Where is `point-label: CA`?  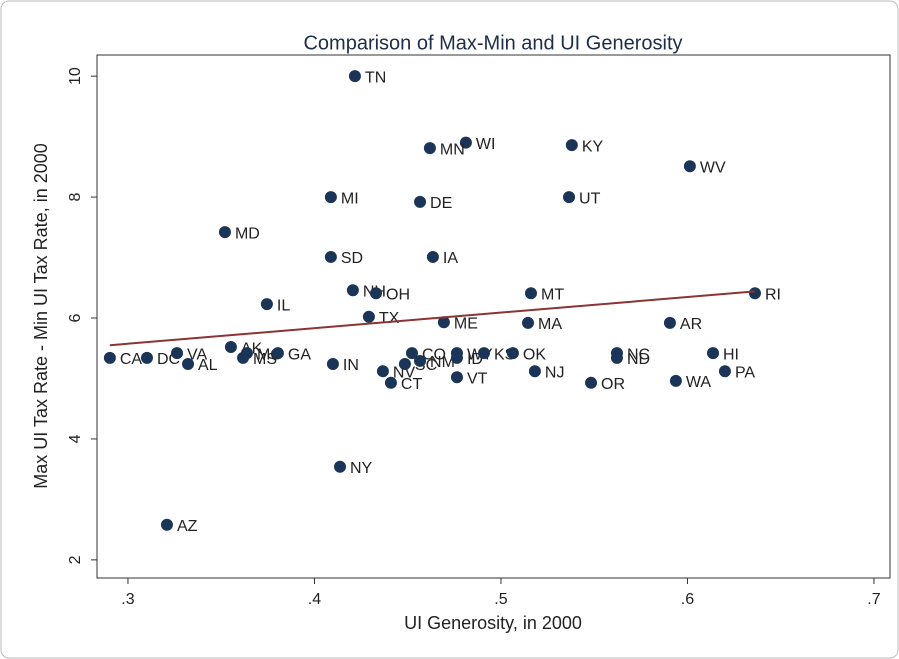 point-label: CA is located at coordinates (131, 359).